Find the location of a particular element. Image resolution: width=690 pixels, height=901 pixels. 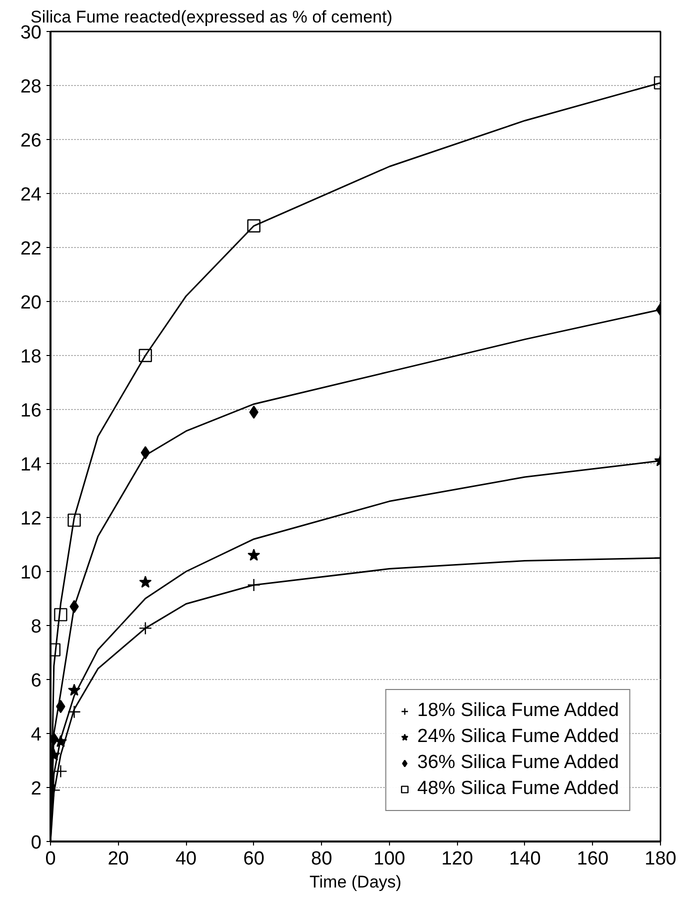

y-tick-label: 22 is located at coordinates (31, 249).